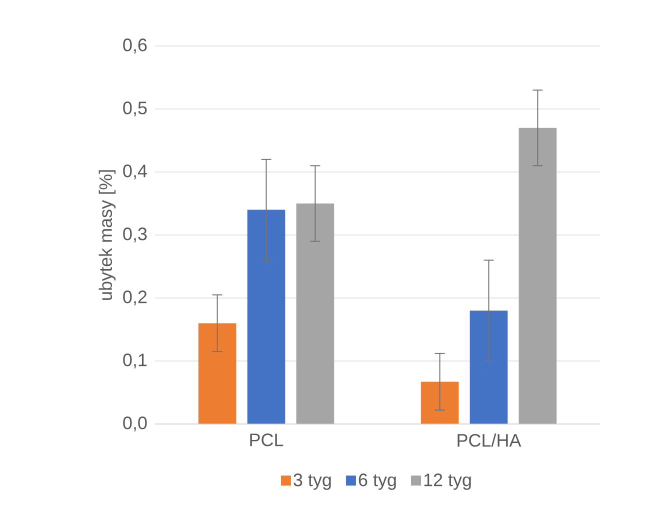 This screenshot has height=530, width=649. I want to click on x-tick-label: PCL, so click(267, 440).